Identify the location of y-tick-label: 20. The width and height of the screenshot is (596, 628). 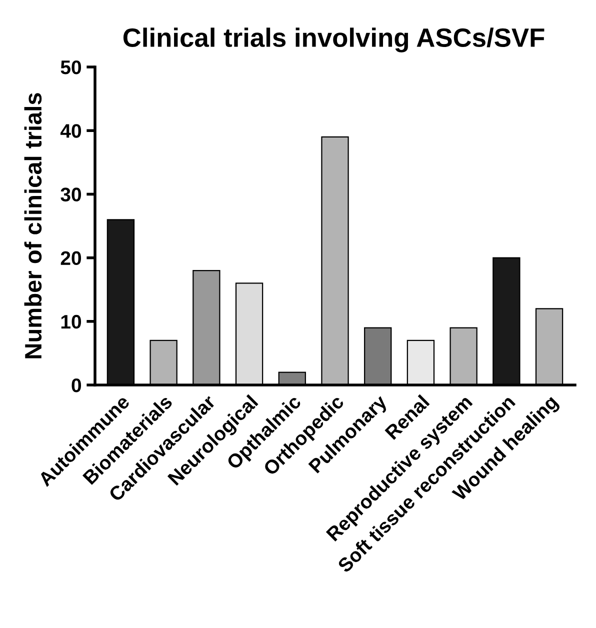
(71, 258).